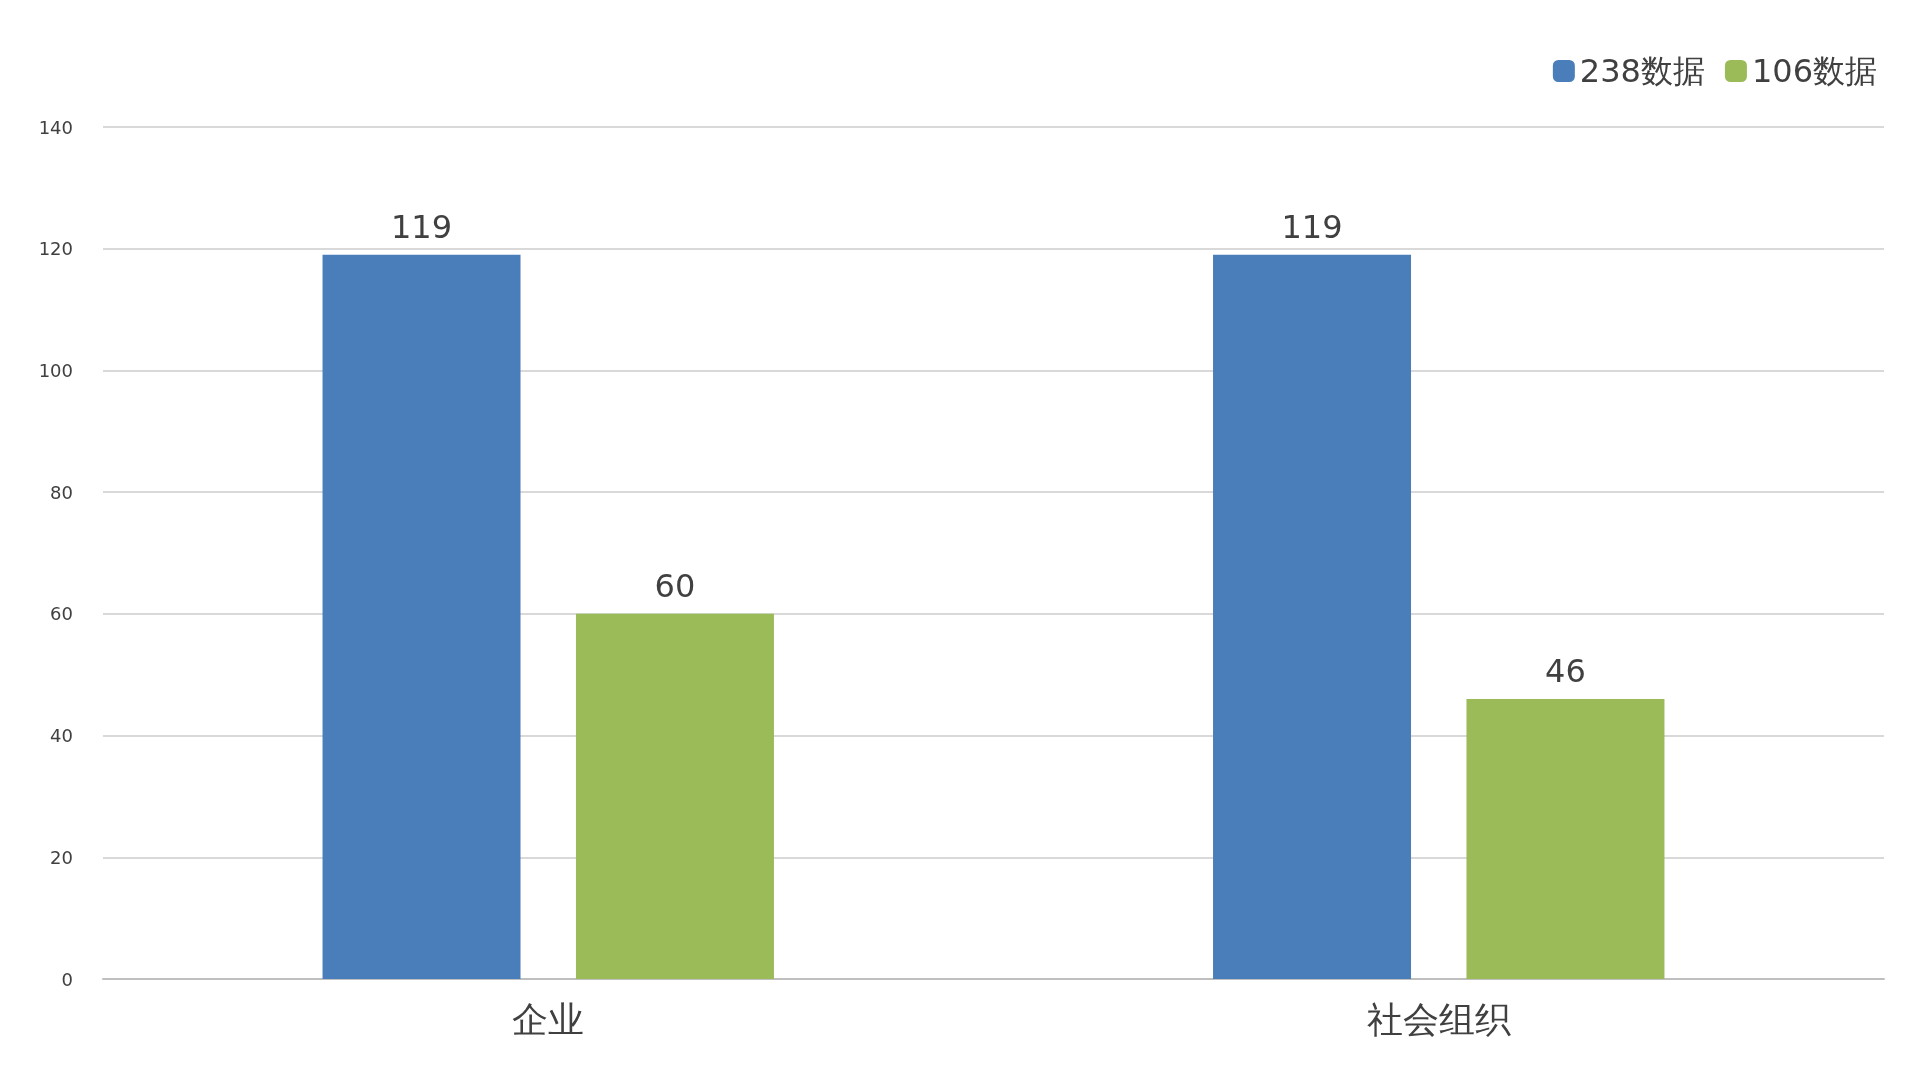 Image resolution: width=1920 pixels, height=1092 pixels. Describe the element at coordinates (675, 585) in the screenshot. I see `data-label: 60` at that location.